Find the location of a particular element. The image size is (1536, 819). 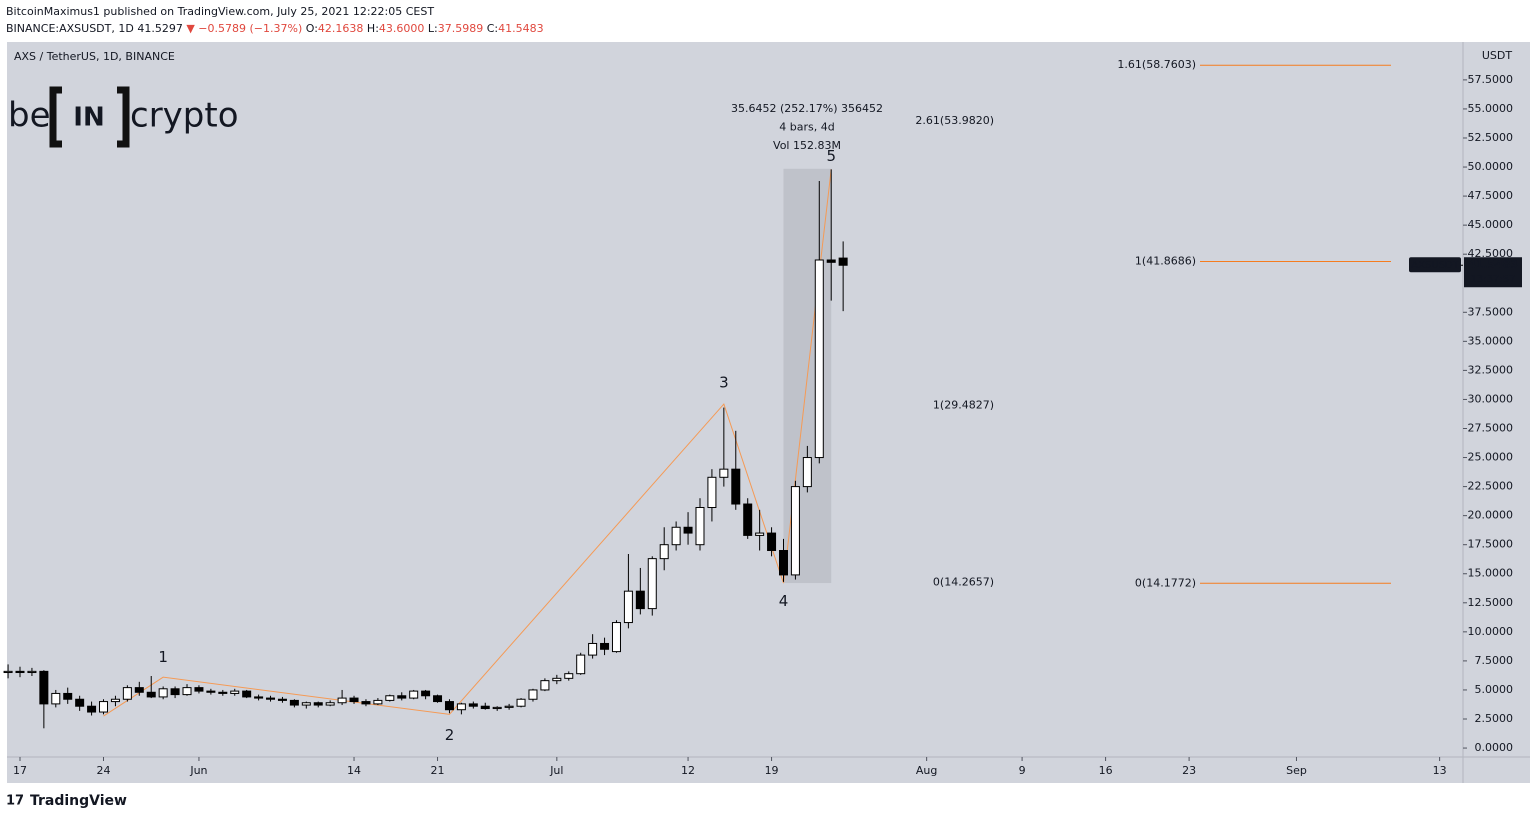

wave-label: 3 is located at coordinates (724, 383).